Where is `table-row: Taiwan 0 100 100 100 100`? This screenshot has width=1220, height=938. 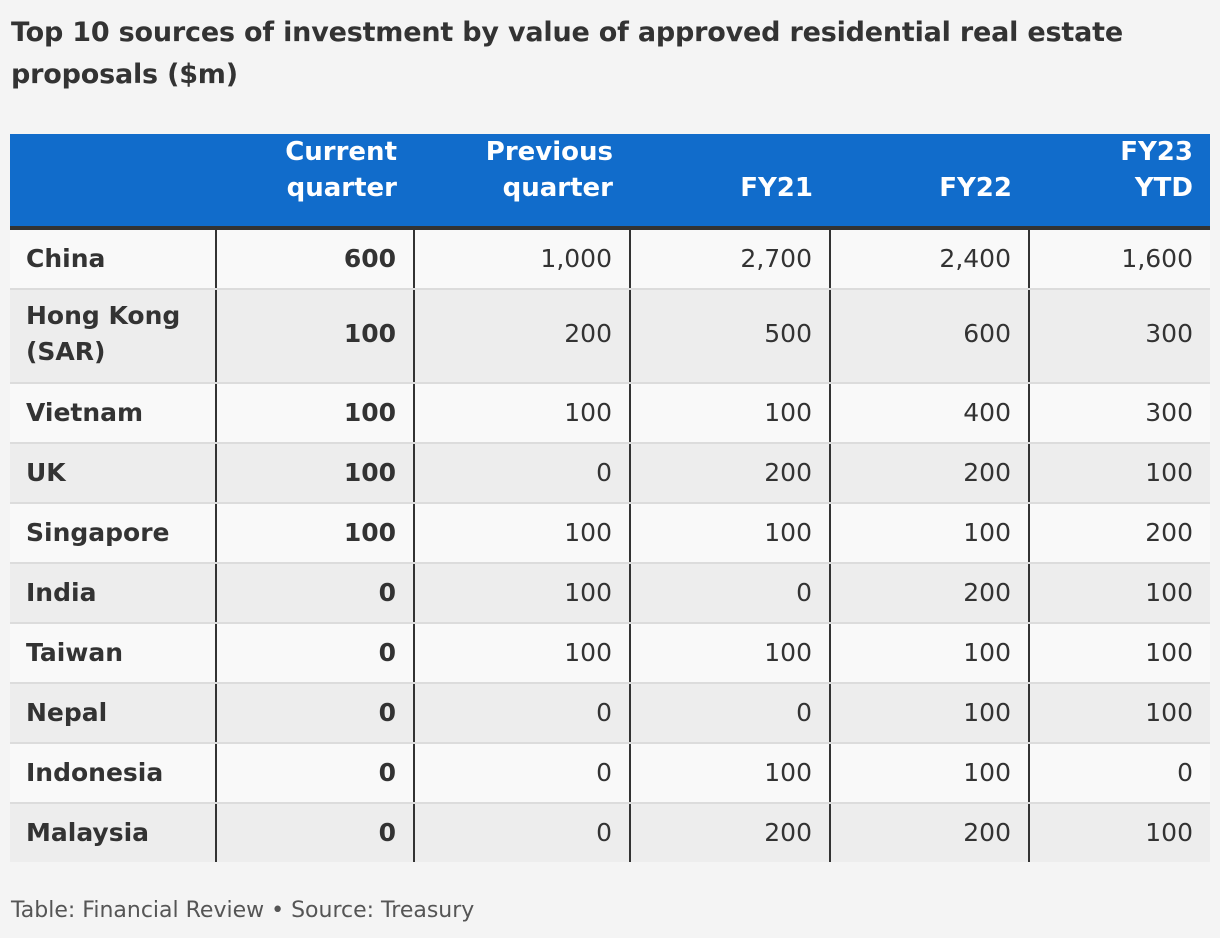
table-row: Taiwan 0 100 100 100 100 is located at coordinates (610, 653).